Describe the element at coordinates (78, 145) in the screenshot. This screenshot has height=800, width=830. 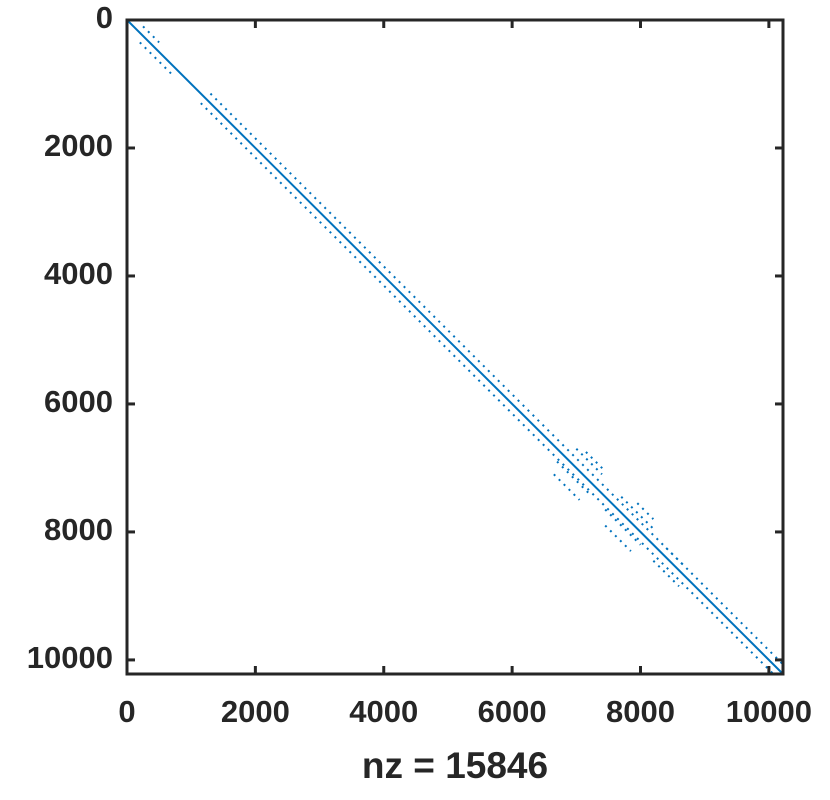
I see `y-tick-label: 2000` at that location.